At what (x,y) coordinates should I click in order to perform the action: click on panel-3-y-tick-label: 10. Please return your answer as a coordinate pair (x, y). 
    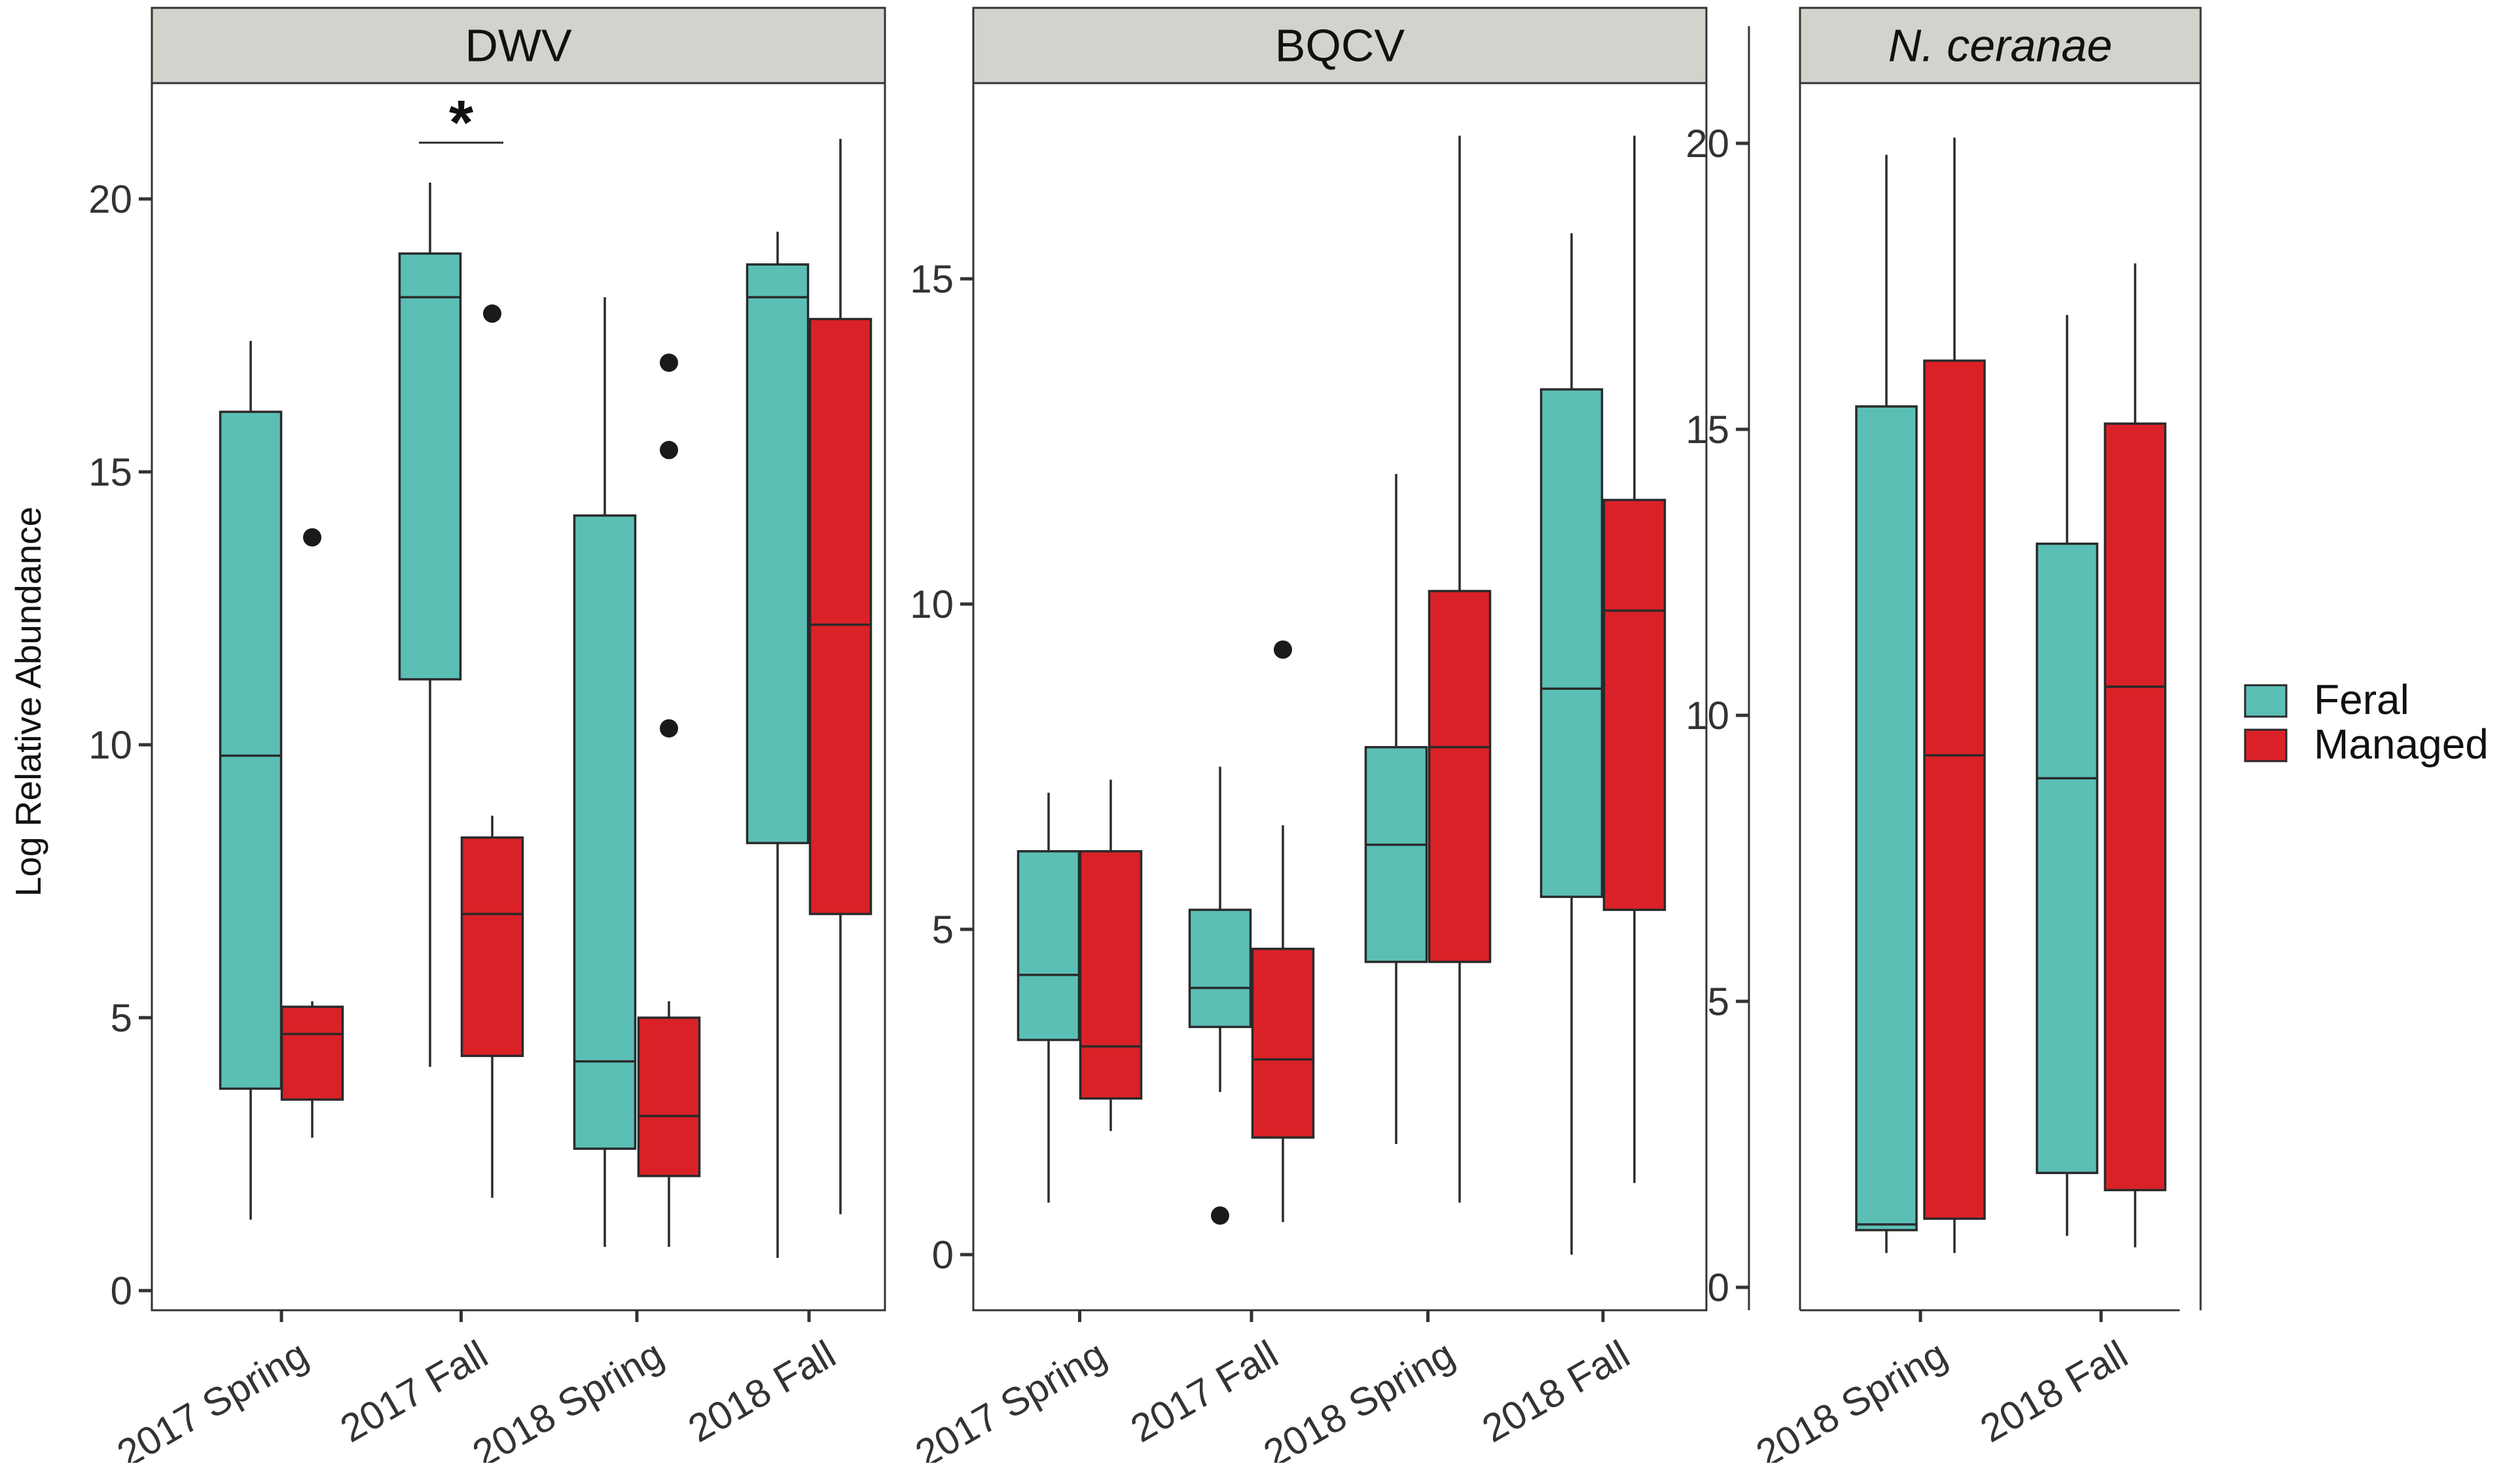
    Looking at the image, I should click on (1707, 716).